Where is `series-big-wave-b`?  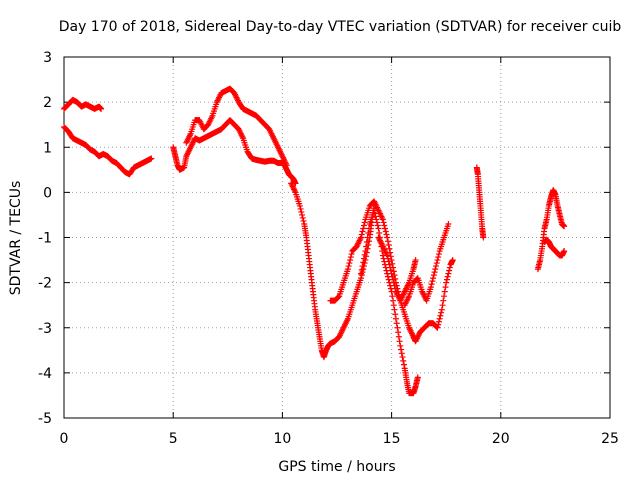
series-big-wave-b is located at coordinates (389, 302).